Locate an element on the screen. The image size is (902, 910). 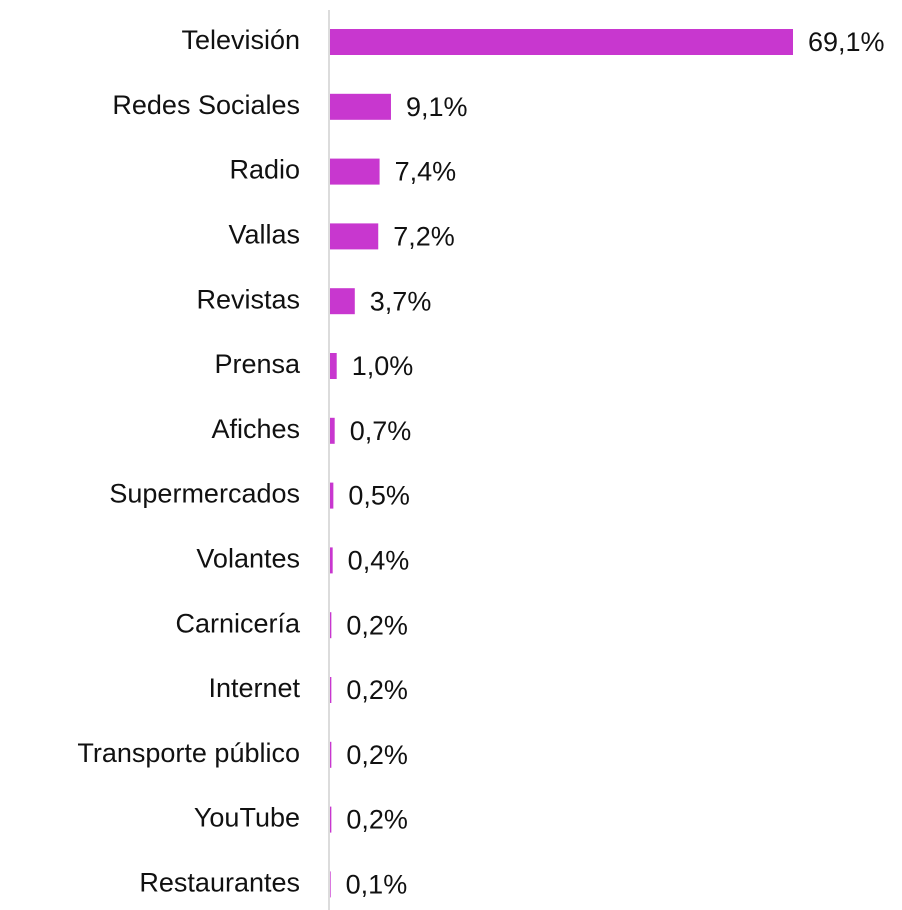
category-label: Internet is located at coordinates (254, 688).